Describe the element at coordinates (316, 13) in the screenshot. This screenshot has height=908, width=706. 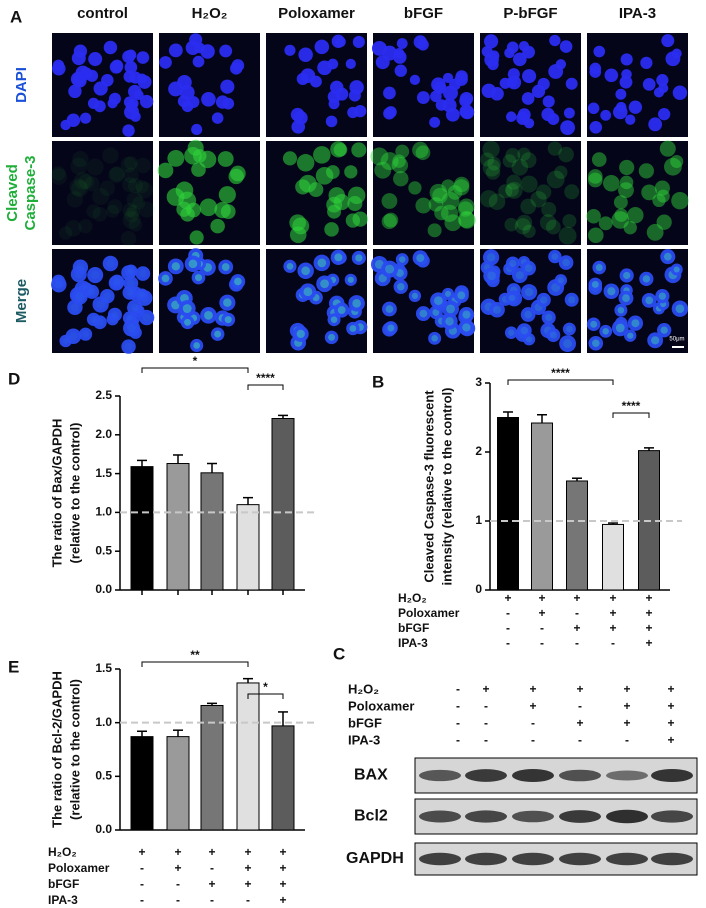
I see `column-header: Poloxamer` at that location.